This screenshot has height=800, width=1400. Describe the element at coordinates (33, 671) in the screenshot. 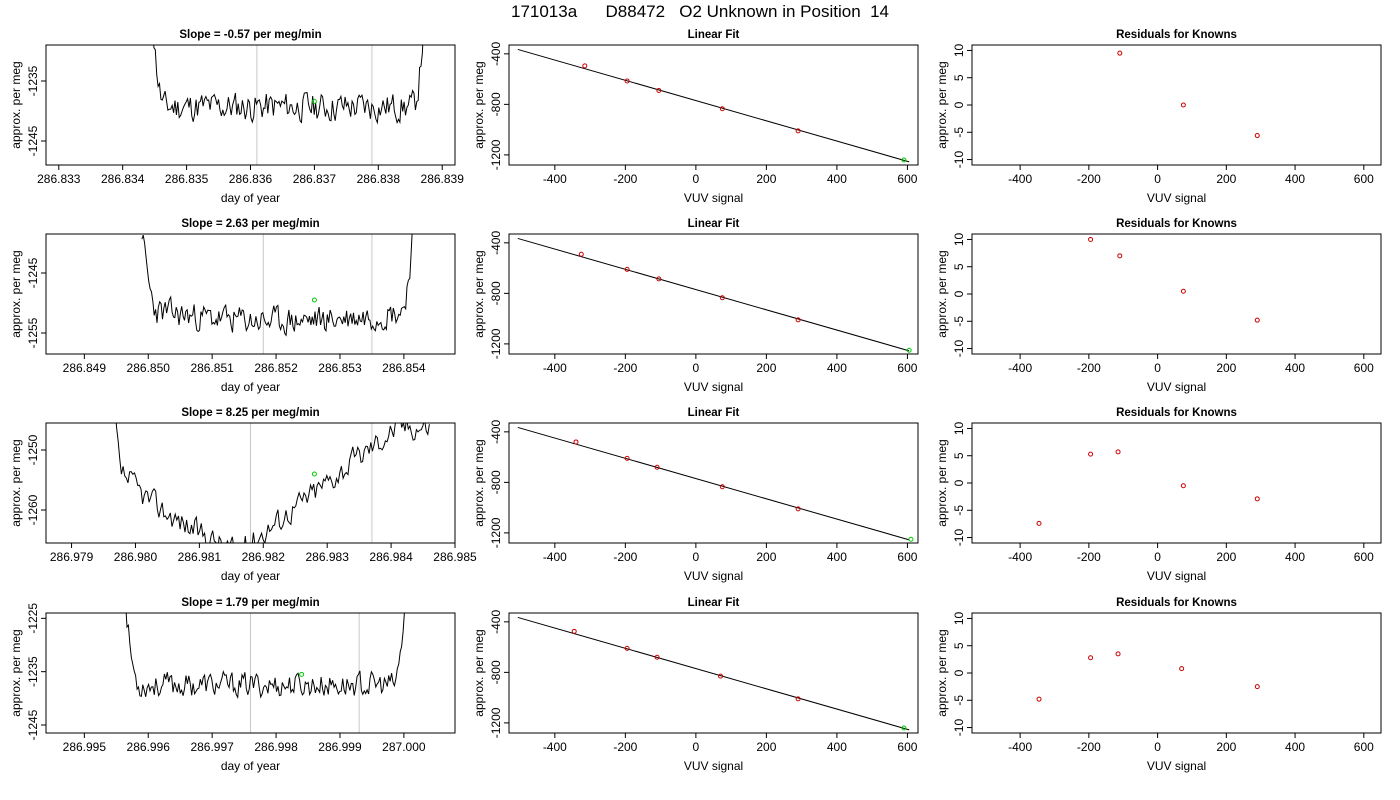

I see `y-tick-label: -1235` at that location.